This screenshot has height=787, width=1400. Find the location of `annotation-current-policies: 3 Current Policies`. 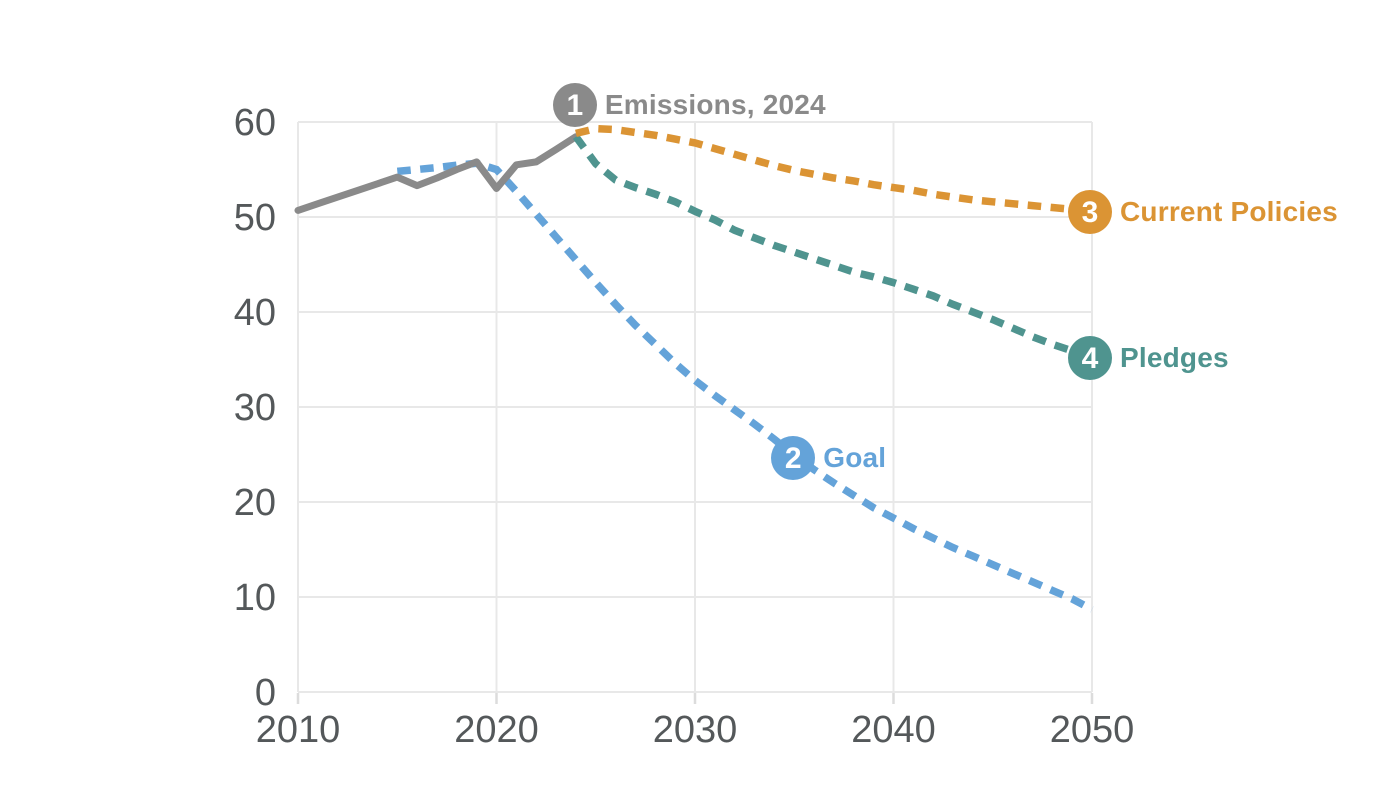

annotation-current-policies: 3 Current Policies is located at coordinates (1203, 212).